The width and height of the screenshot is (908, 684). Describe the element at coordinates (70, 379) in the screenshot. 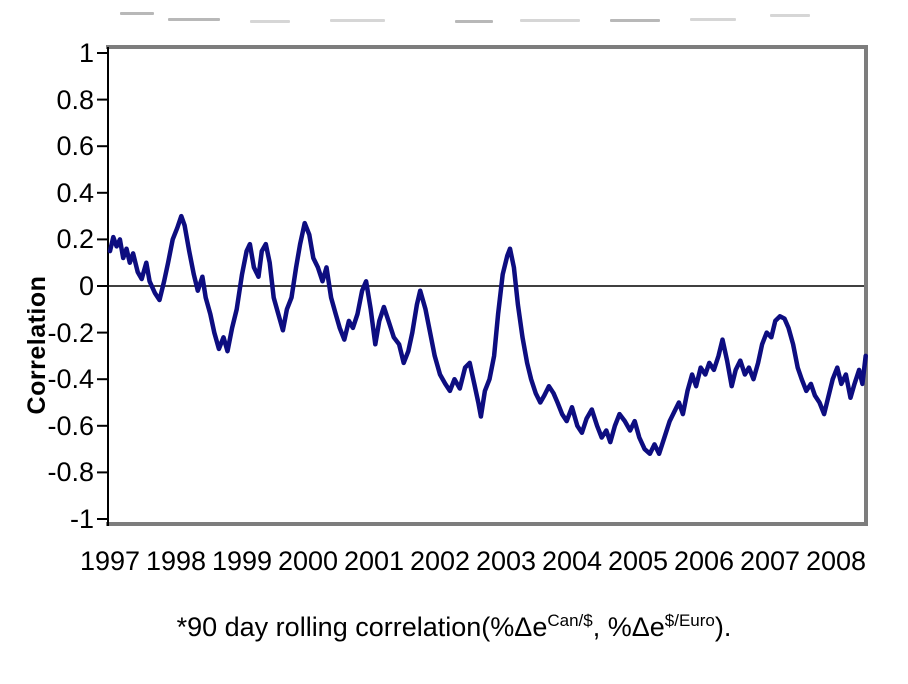

I see `y-tick-label: -0.4` at that location.